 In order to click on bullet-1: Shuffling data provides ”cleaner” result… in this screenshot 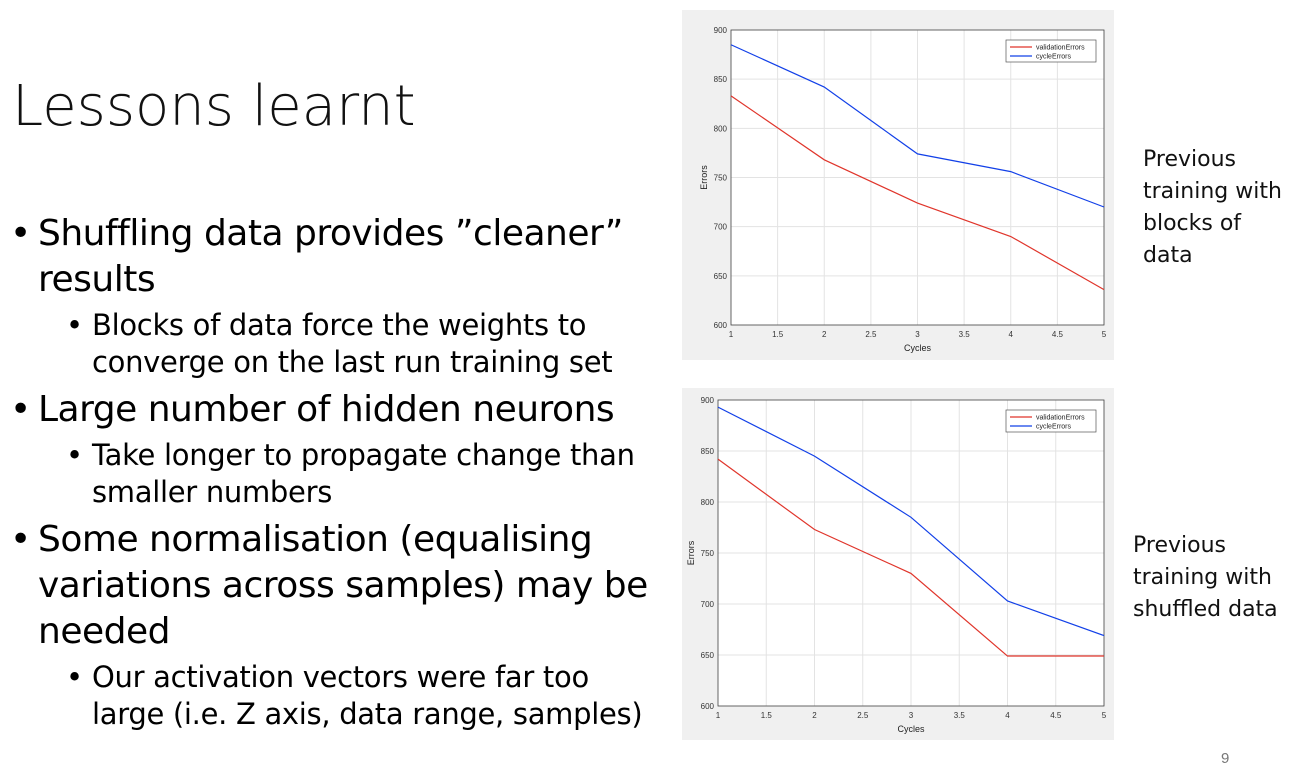, I will do `click(335, 257)`.